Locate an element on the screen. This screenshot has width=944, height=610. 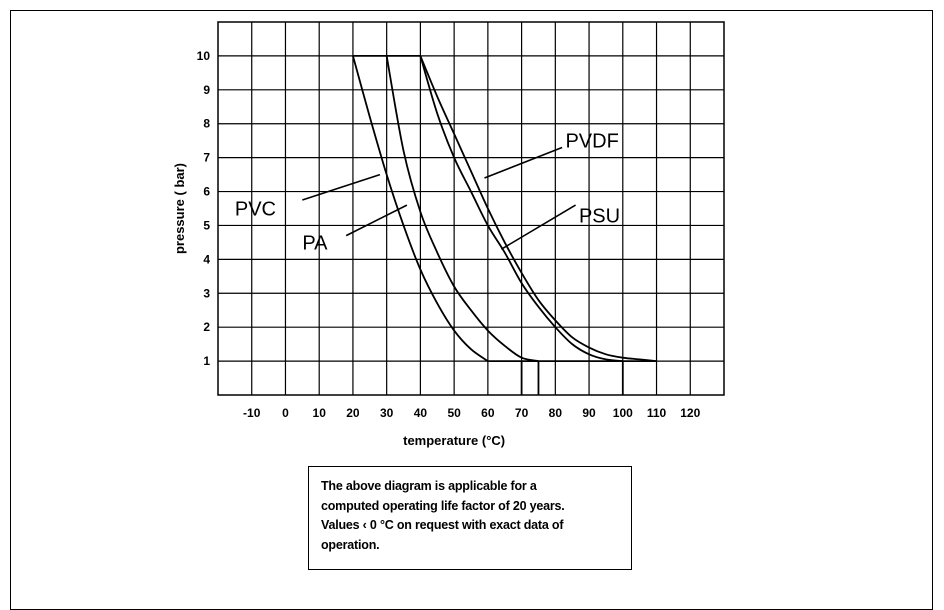
note-line-1: The above diagram is applicable for a is located at coordinates (429, 486).